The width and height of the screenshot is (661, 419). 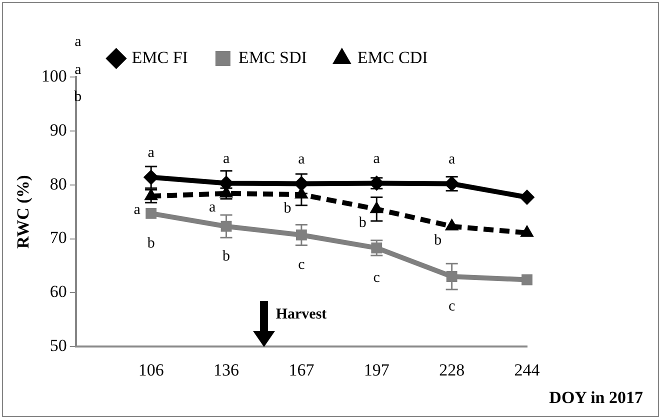 What do you see at coordinates (54, 76) in the screenshot?
I see `y-tick-label: 100` at bounding box center [54, 76].